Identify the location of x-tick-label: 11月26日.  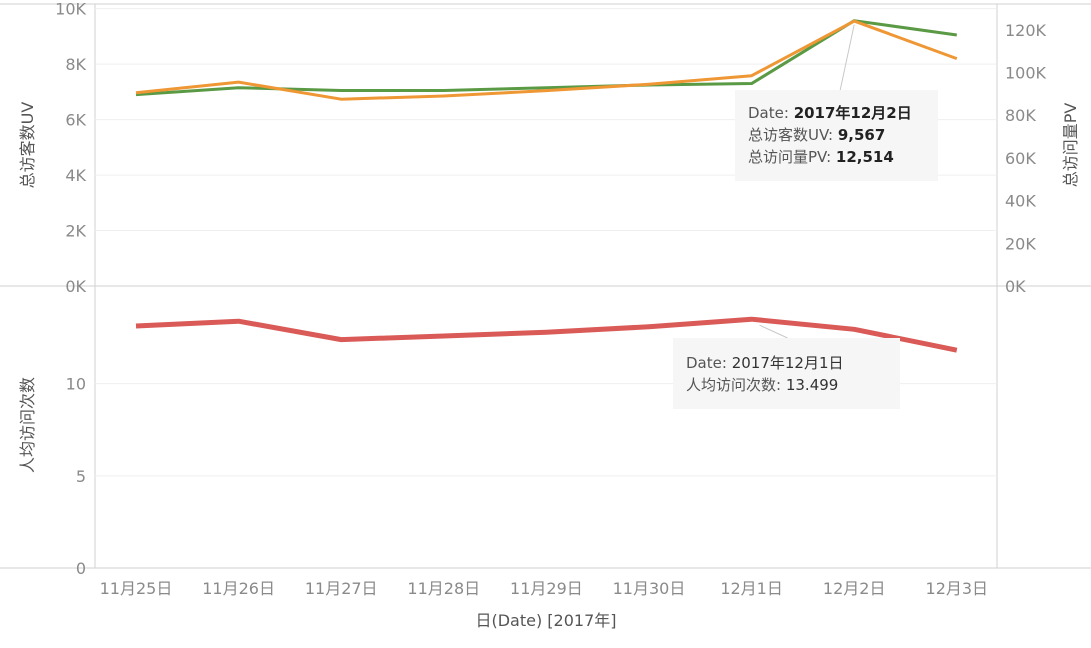
(238, 588).